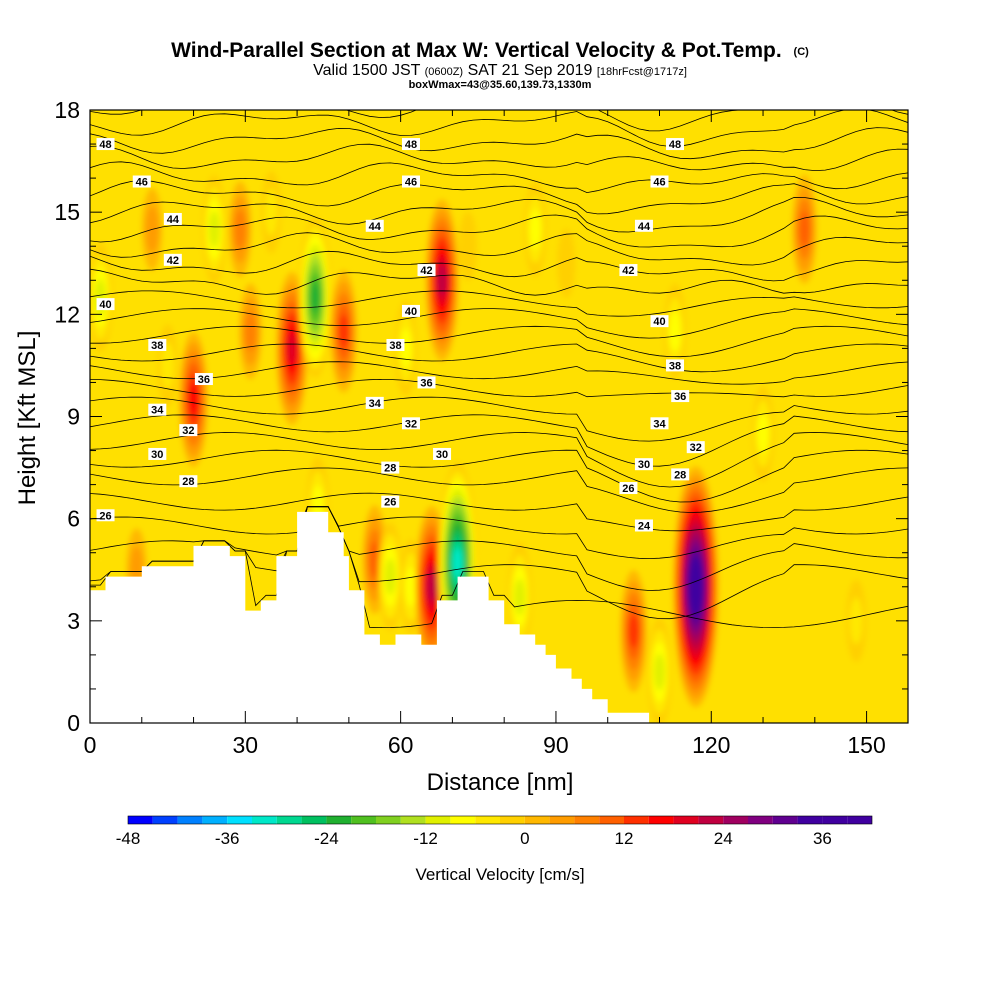 This screenshot has height=1000, width=1000. Describe the element at coordinates (822, 838) in the screenshot. I see `colorbar-tick-label: 36` at that location.